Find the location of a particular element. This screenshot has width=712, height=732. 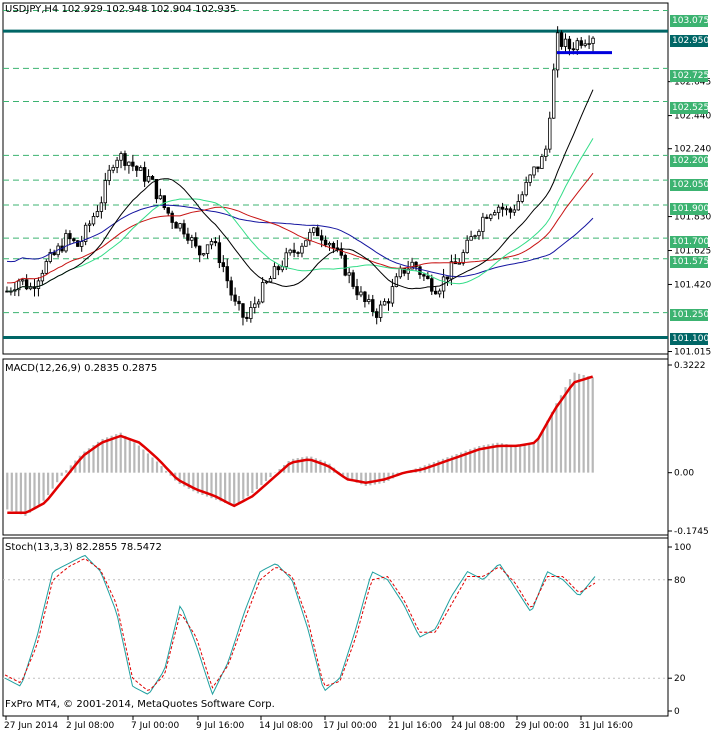

level-label-101700: 101.700 is located at coordinates (690, 242).